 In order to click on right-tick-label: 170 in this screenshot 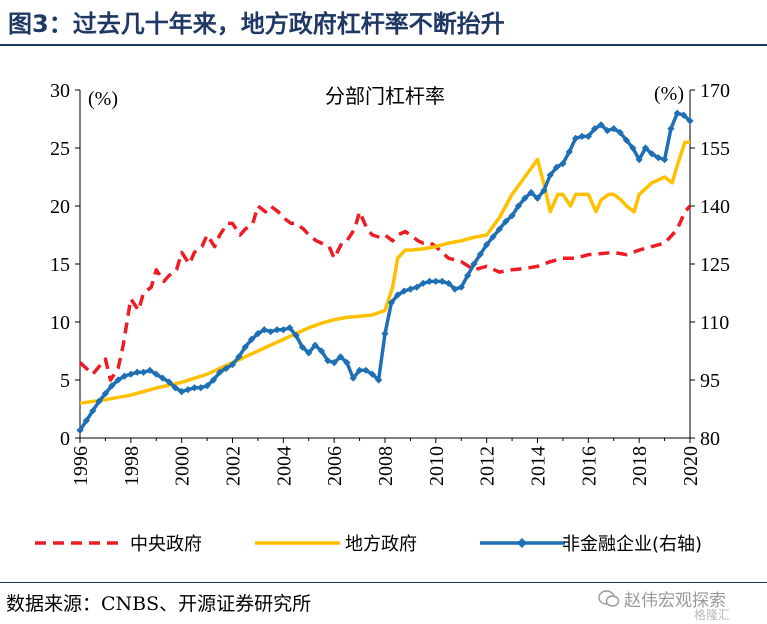, I will do `click(715, 91)`.